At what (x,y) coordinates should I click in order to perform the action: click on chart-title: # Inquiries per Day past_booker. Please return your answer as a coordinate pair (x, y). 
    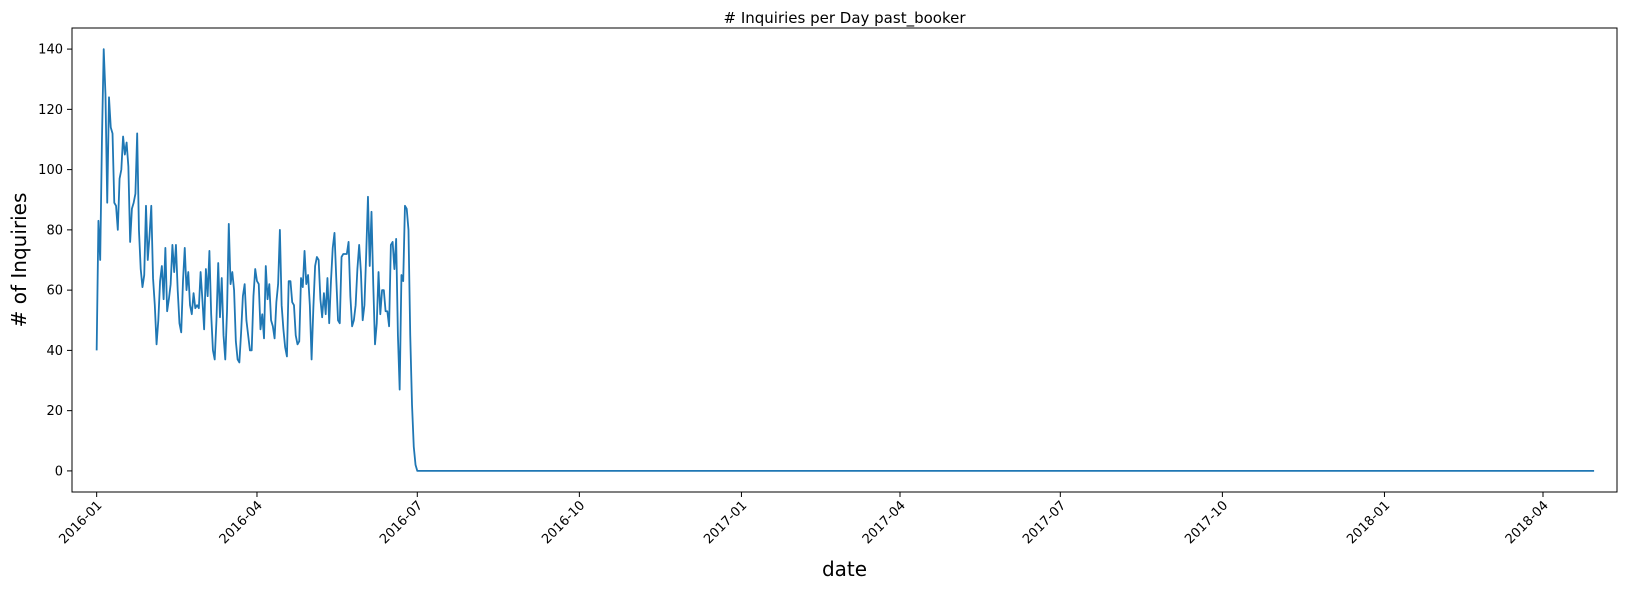
    Looking at the image, I should click on (844, 18).